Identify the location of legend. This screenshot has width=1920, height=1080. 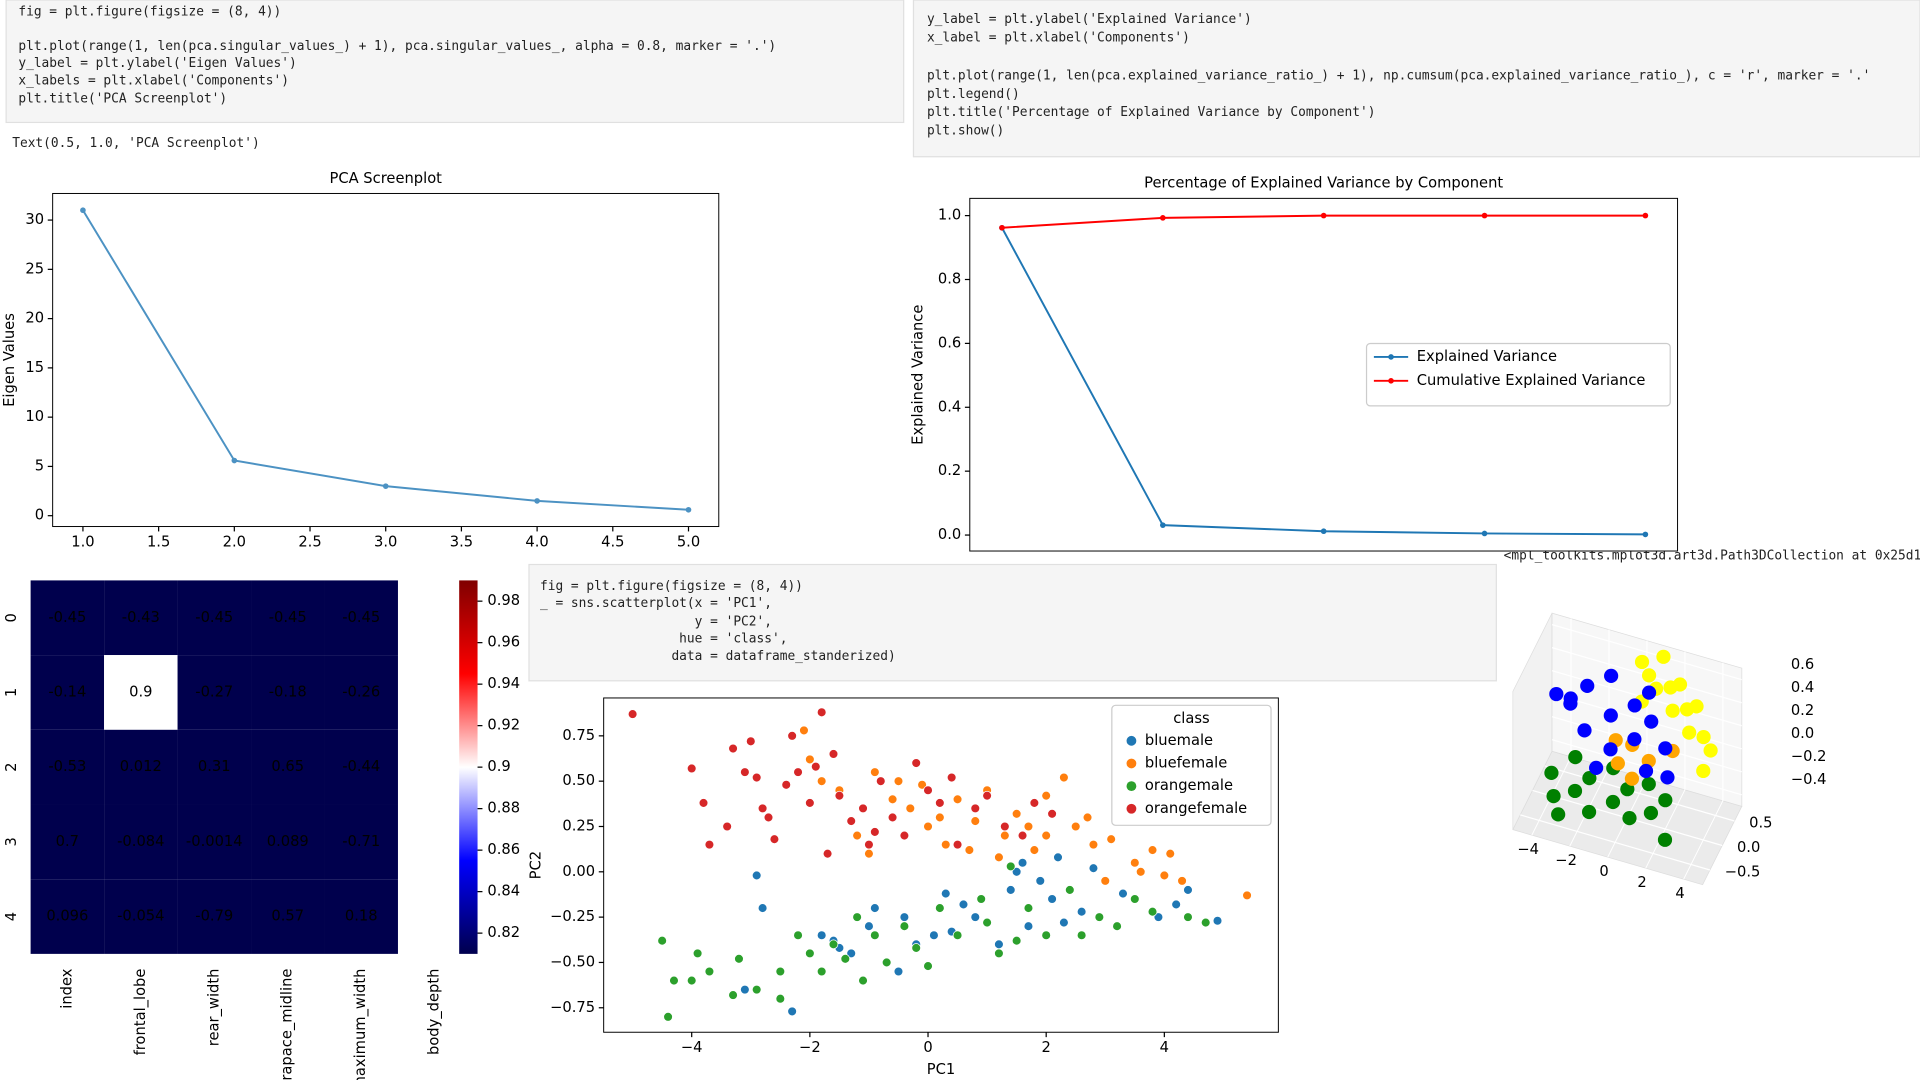
(1191, 765).